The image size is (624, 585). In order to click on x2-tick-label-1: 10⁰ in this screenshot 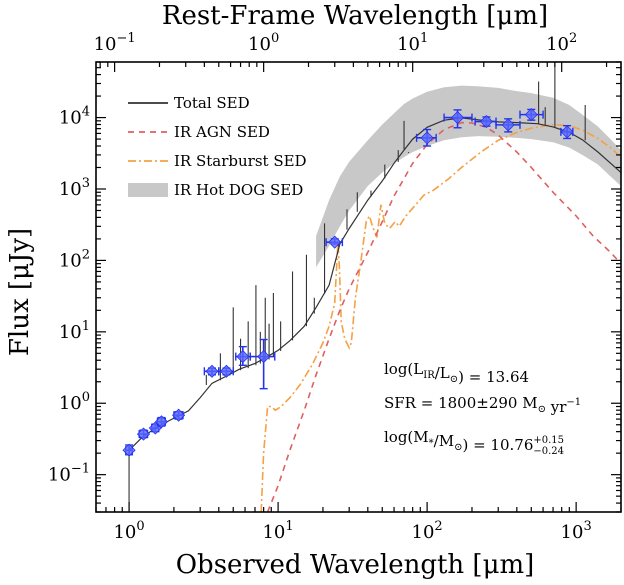, I will do `click(263, 43)`.